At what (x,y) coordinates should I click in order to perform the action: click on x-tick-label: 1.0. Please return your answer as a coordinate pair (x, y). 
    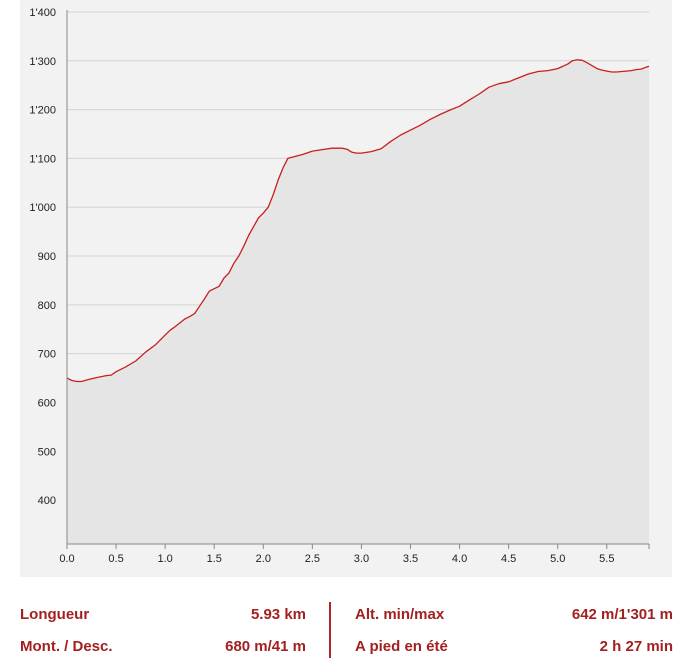
    Looking at the image, I should click on (164, 559).